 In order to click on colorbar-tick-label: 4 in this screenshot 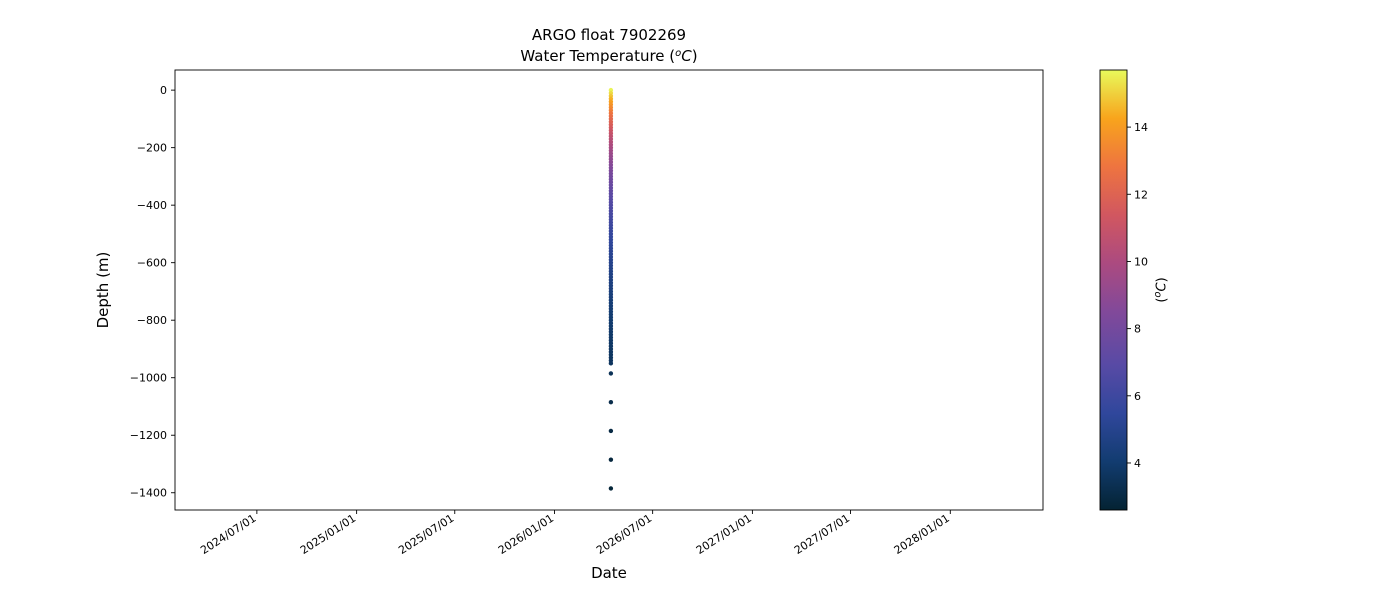, I will do `click(1137, 463)`.